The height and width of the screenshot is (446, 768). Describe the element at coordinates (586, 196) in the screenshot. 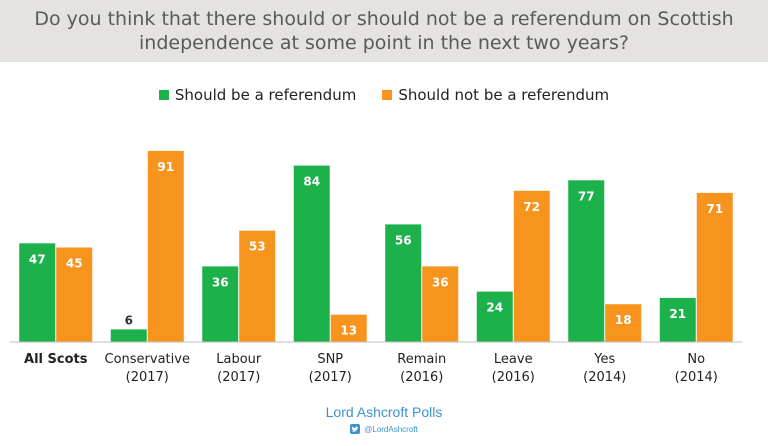

I see `data-label-should-6: 77` at that location.